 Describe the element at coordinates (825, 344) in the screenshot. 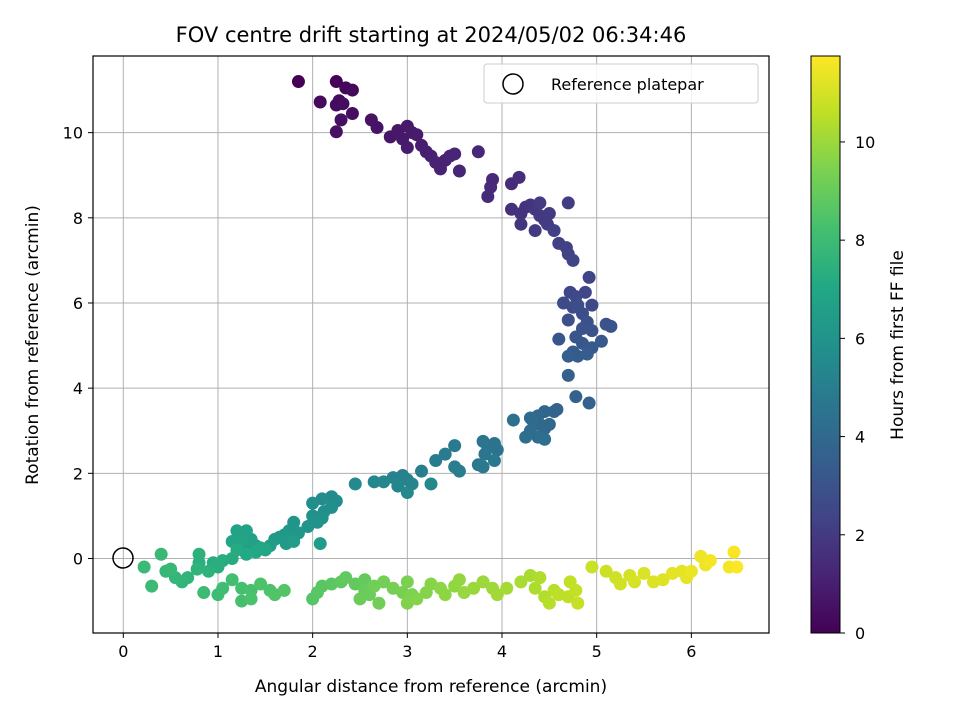

I see `colorbar-gradient` at that location.